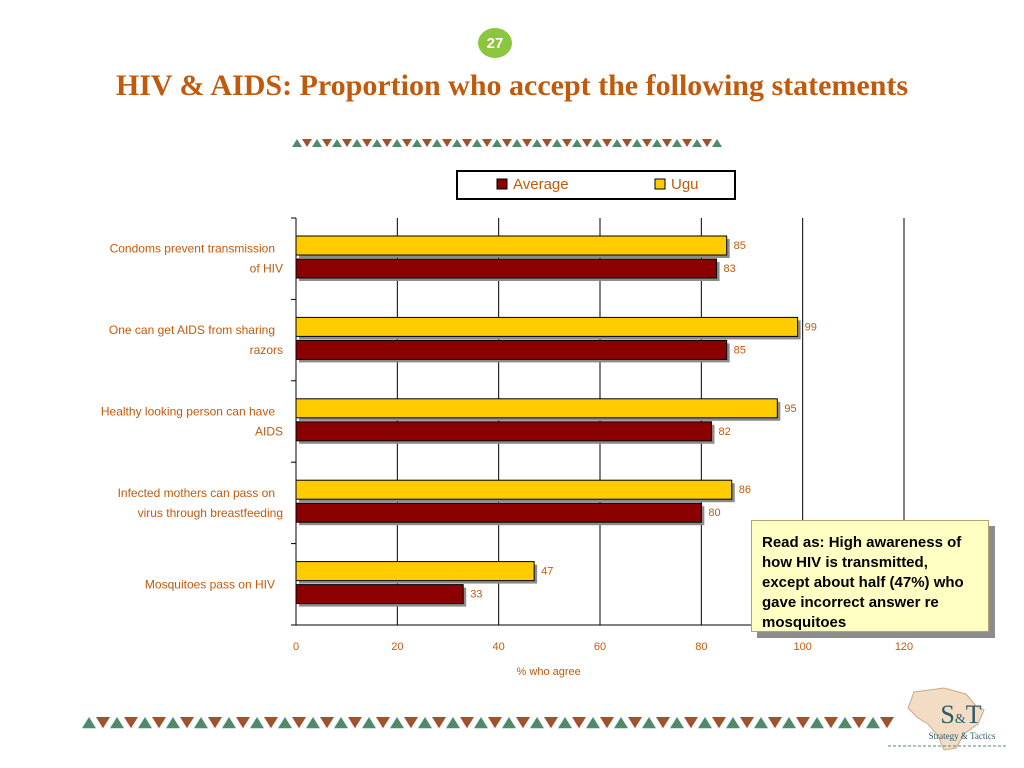  I want to click on bottom-triangle-border, so click(488, 723).